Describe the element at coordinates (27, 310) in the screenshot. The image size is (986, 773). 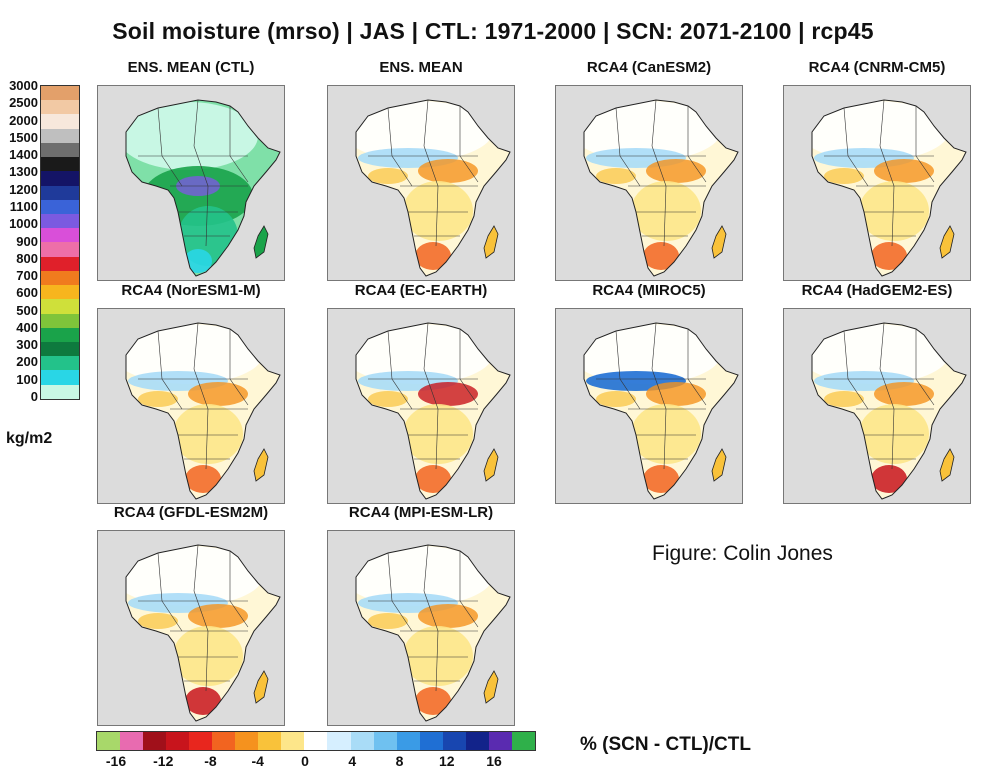
I see `colorbar-tick-label: 500` at that location.